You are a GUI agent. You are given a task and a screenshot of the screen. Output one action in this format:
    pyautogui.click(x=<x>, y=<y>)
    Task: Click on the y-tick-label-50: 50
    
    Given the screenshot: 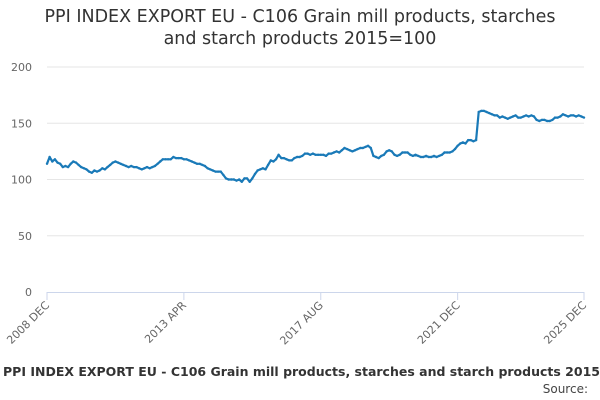 What is the action you would take?
    pyautogui.click(x=25, y=236)
    